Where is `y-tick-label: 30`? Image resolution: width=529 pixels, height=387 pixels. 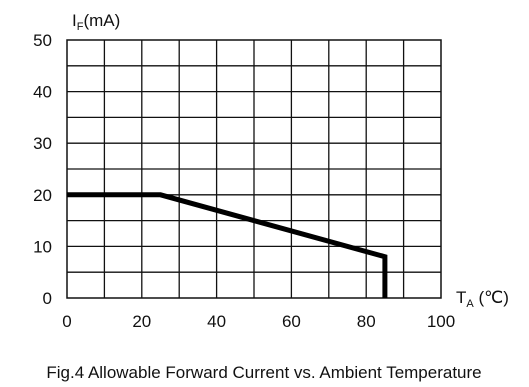
y-tick-label: 30 is located at coordinates (42, 143).